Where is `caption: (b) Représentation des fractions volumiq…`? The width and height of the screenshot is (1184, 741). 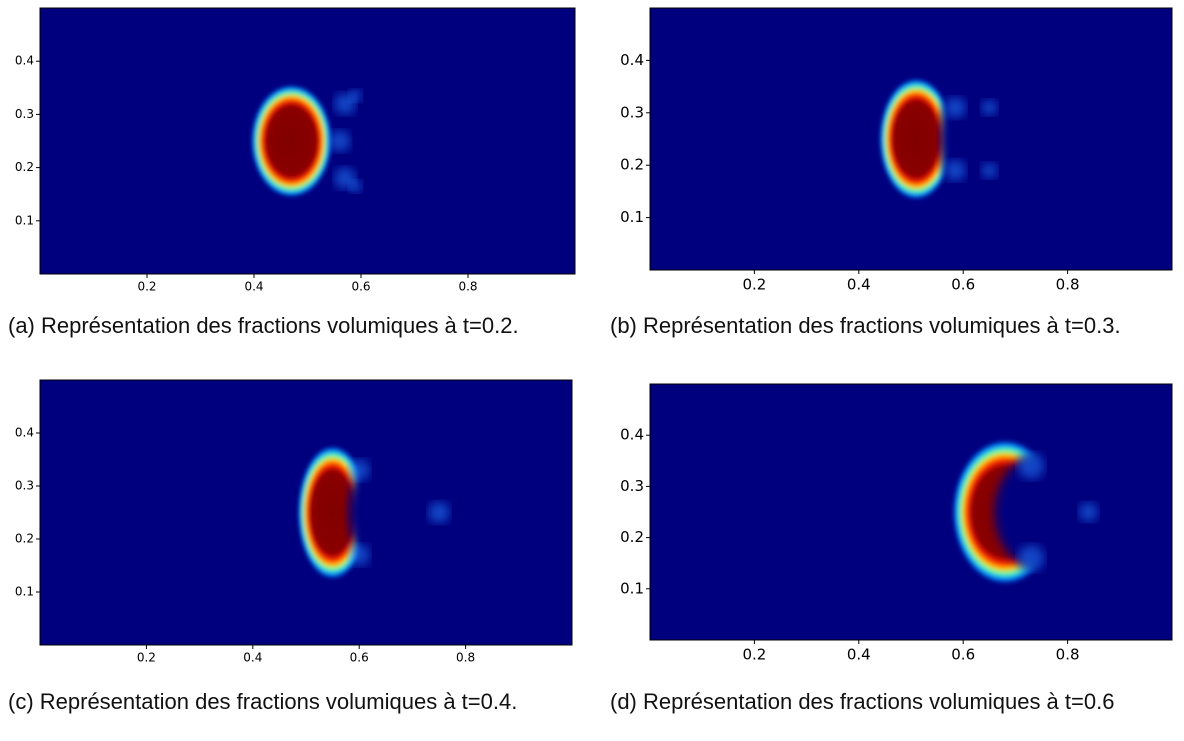 caption: (b) Représentation des fractions volumiq… is located at coordinates (865, 325).